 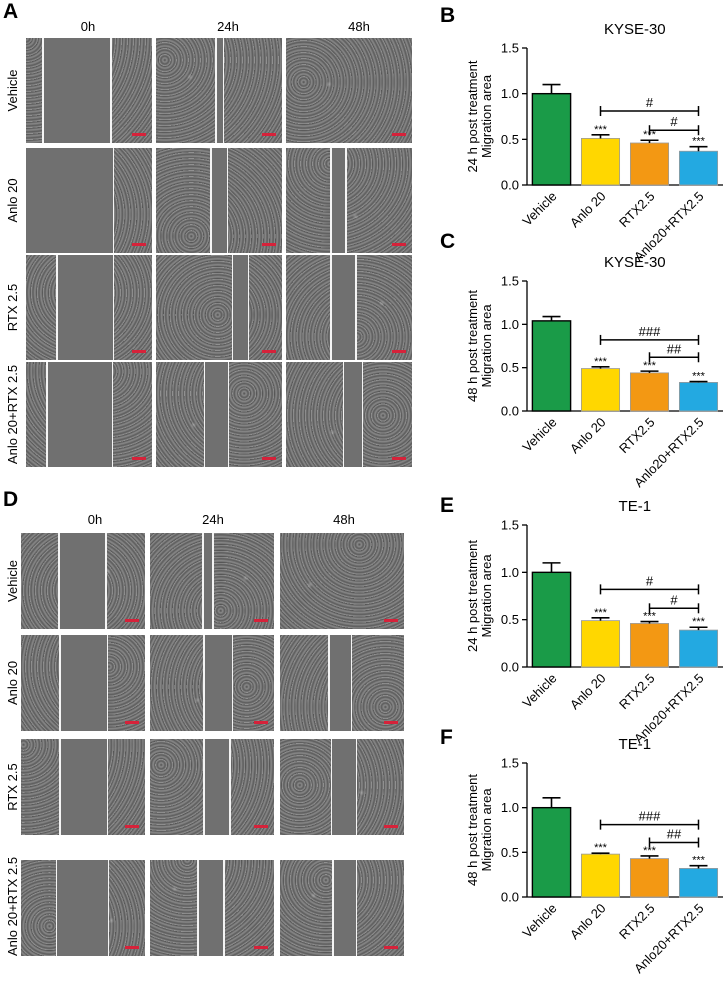 What do you see at coordinates (674, 834) in the screenshot?
I see `comparison-label: ##` at bounding box center [674, 834].